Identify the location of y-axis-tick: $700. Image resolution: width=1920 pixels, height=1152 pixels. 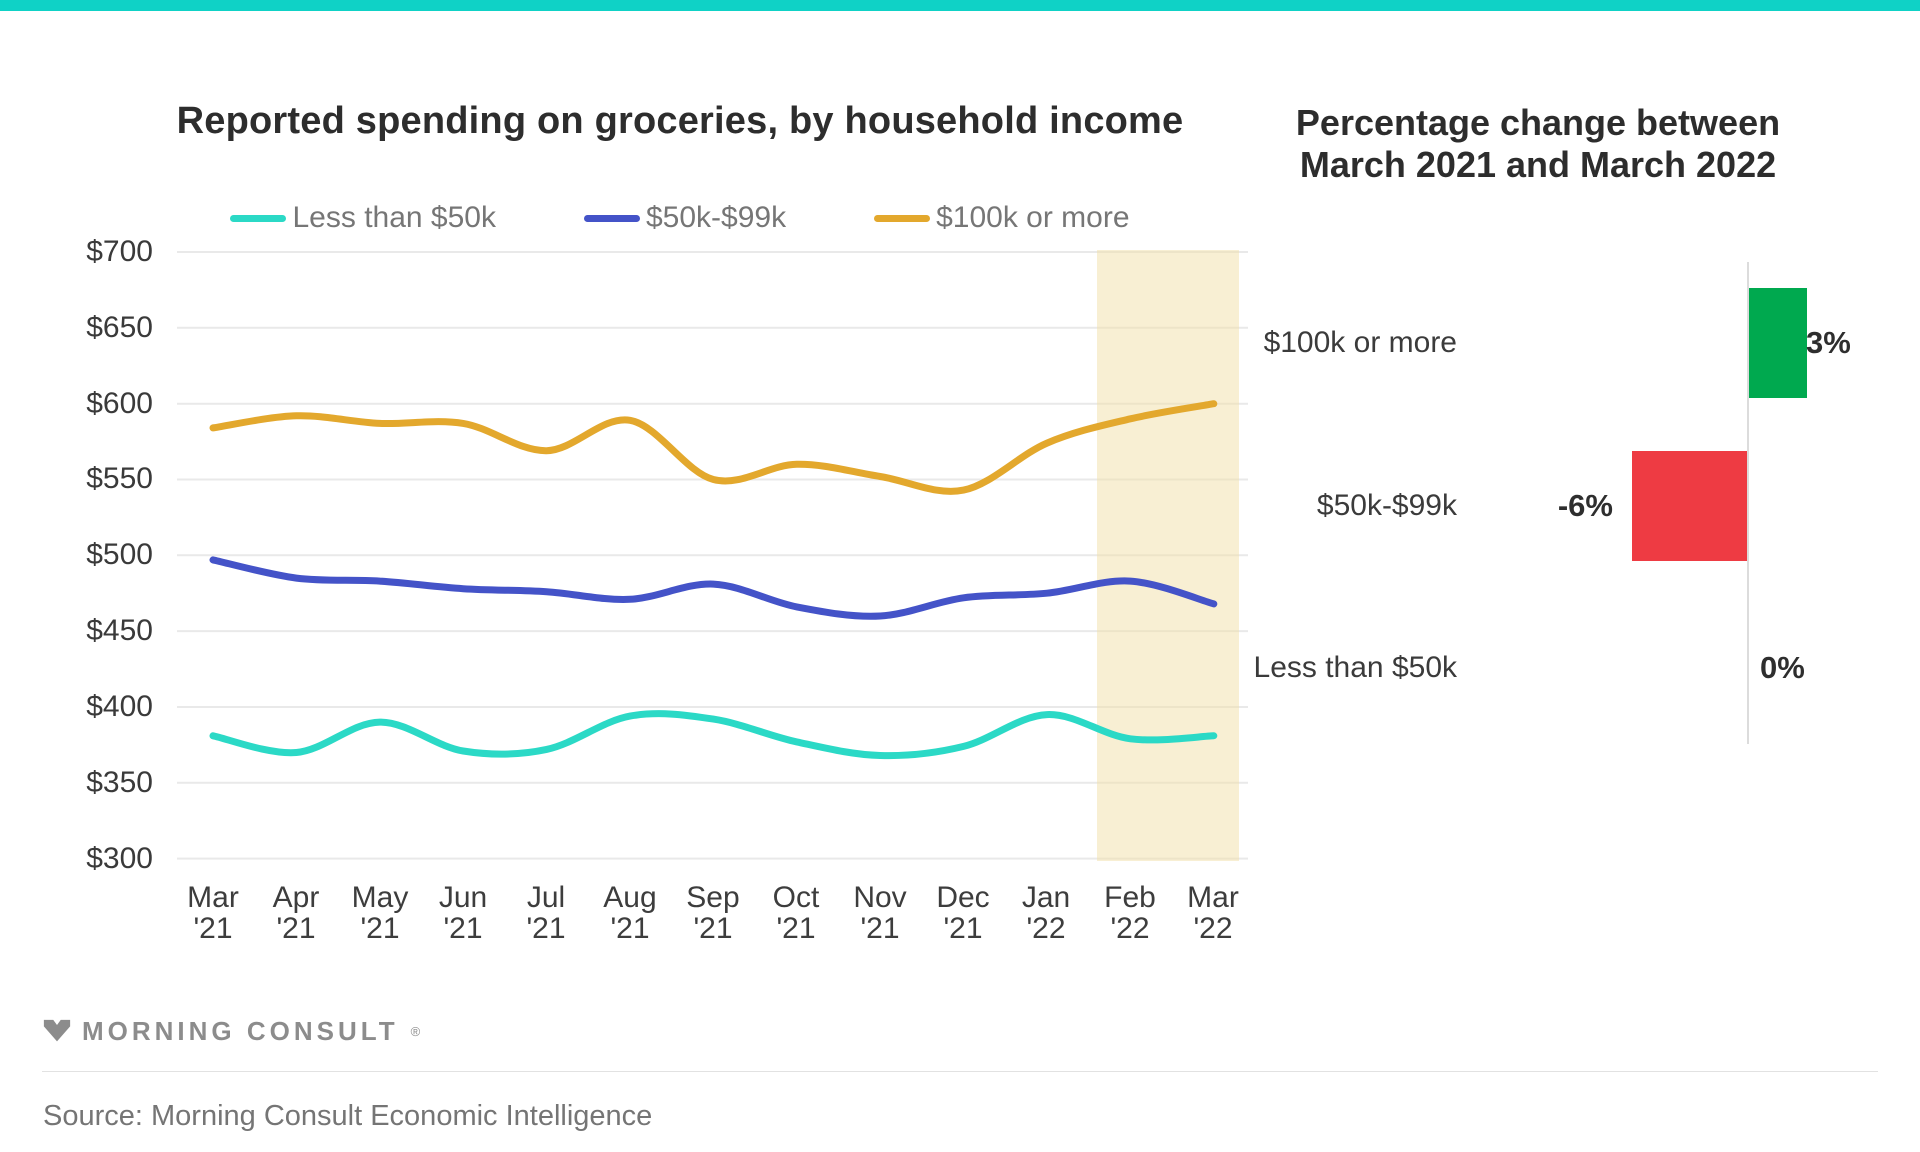
(119, 251).